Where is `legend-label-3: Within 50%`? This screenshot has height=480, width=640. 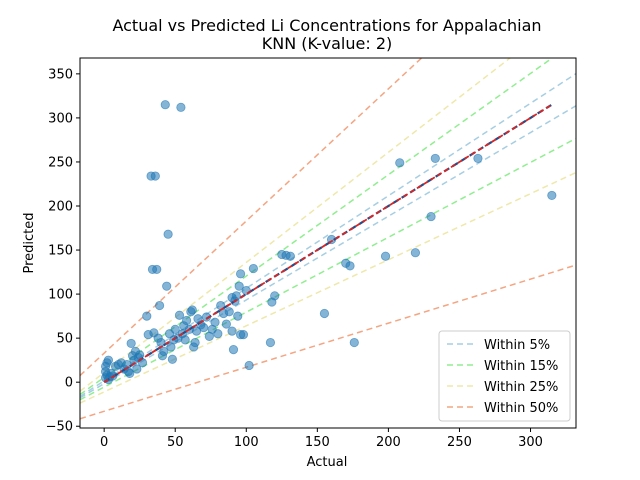
legend-label-3: Within 50% is located at coordinates (521, 408).